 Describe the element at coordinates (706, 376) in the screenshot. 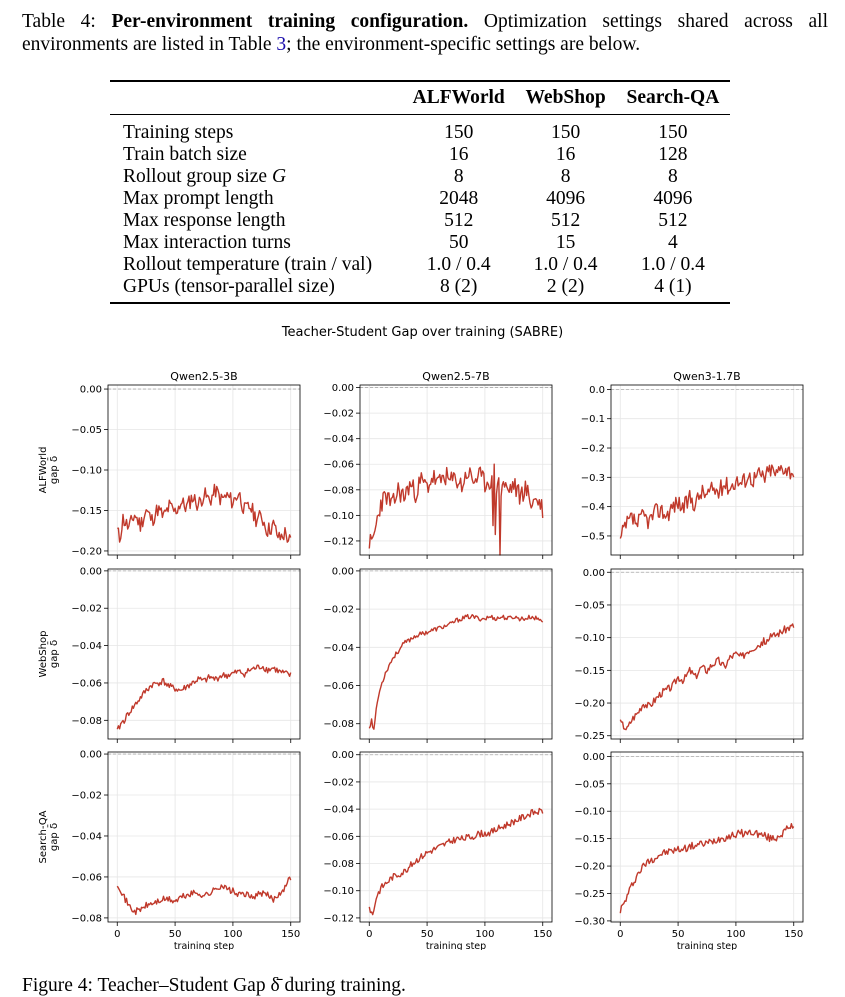

I see `column-title: Qwen3-1.7B` at that location.